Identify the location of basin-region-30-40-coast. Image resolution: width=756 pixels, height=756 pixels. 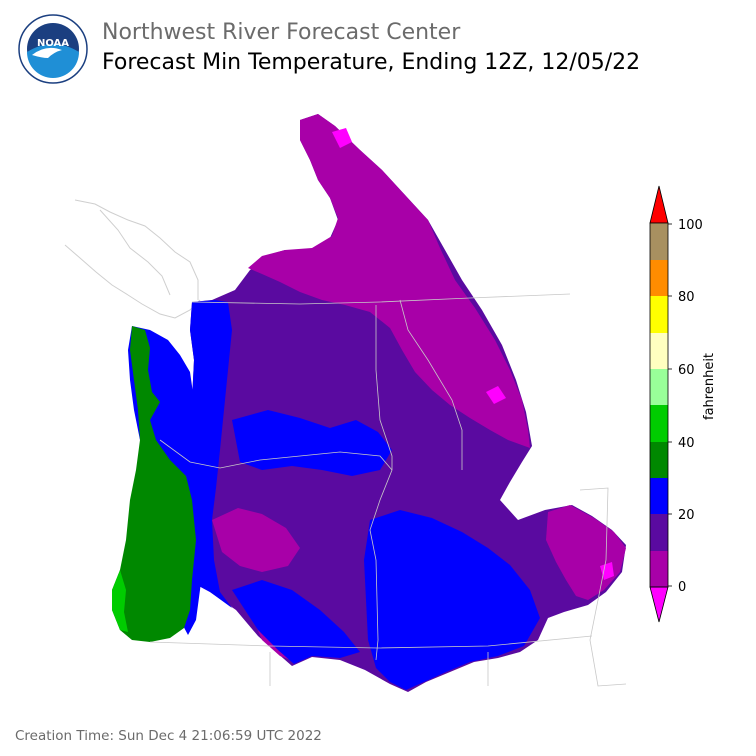
(154, 484).